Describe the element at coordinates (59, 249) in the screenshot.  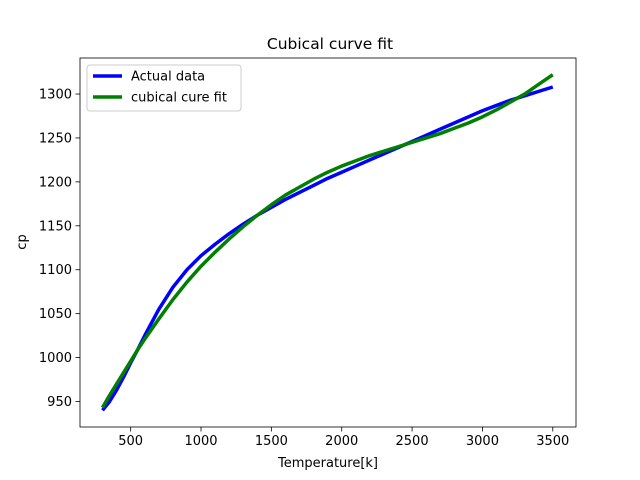
I see `y-axis-ticks: 950 1000 1050 1100 1150 1200 1250 1300` at that location.